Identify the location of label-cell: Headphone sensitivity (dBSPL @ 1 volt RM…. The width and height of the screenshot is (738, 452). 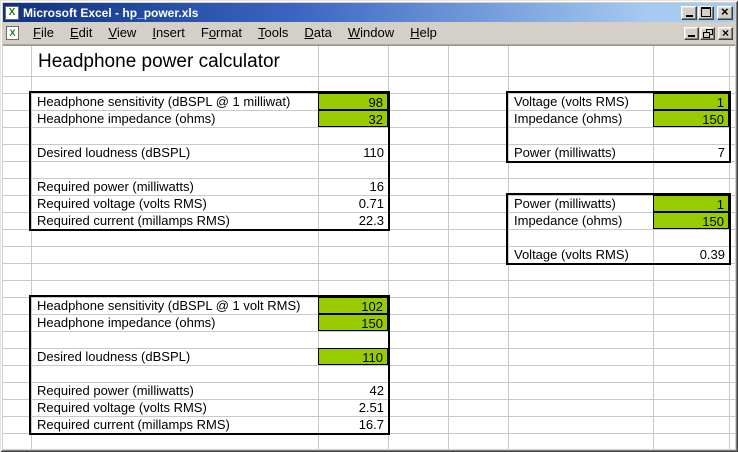
(169, 305).